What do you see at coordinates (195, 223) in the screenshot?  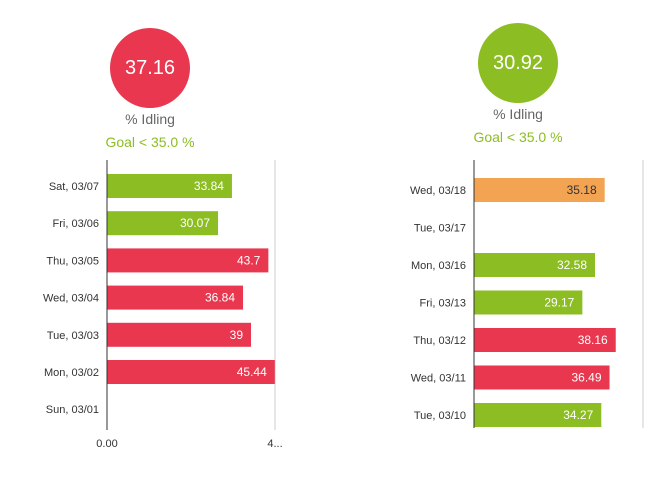 I see `bar-value-label: 30.07` at bounding box center [195, 223].